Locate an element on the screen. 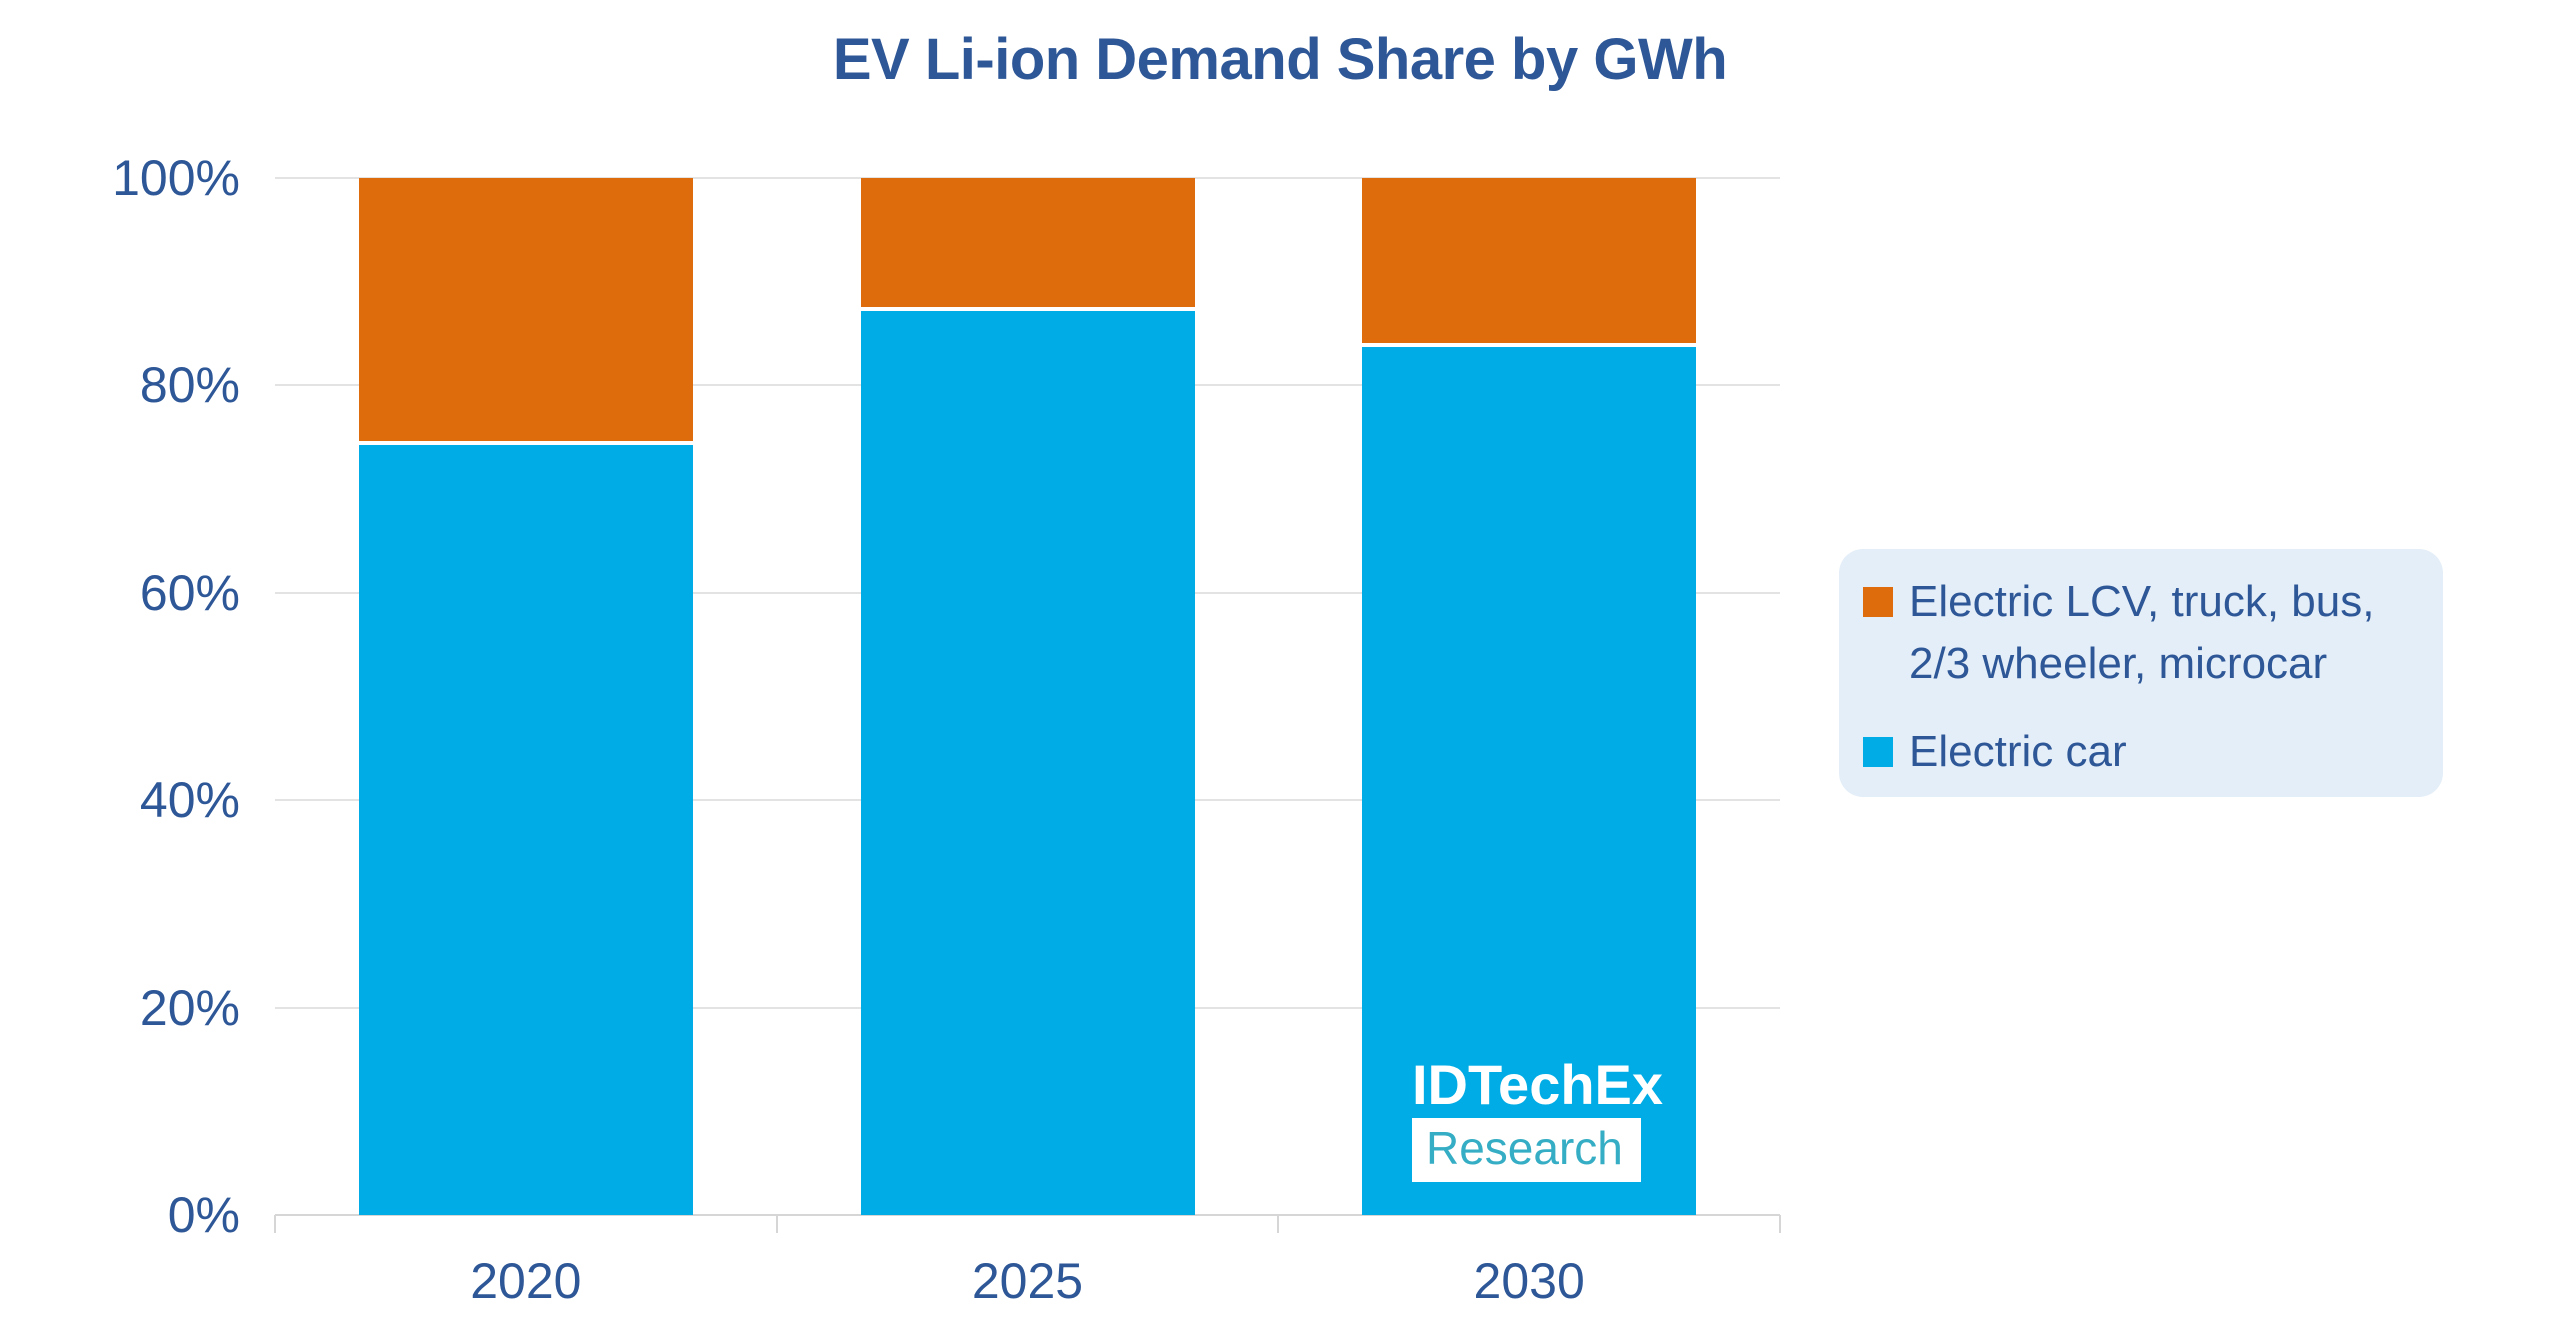  legend-item-label: Electric car is located at coordinates (2018, 751).